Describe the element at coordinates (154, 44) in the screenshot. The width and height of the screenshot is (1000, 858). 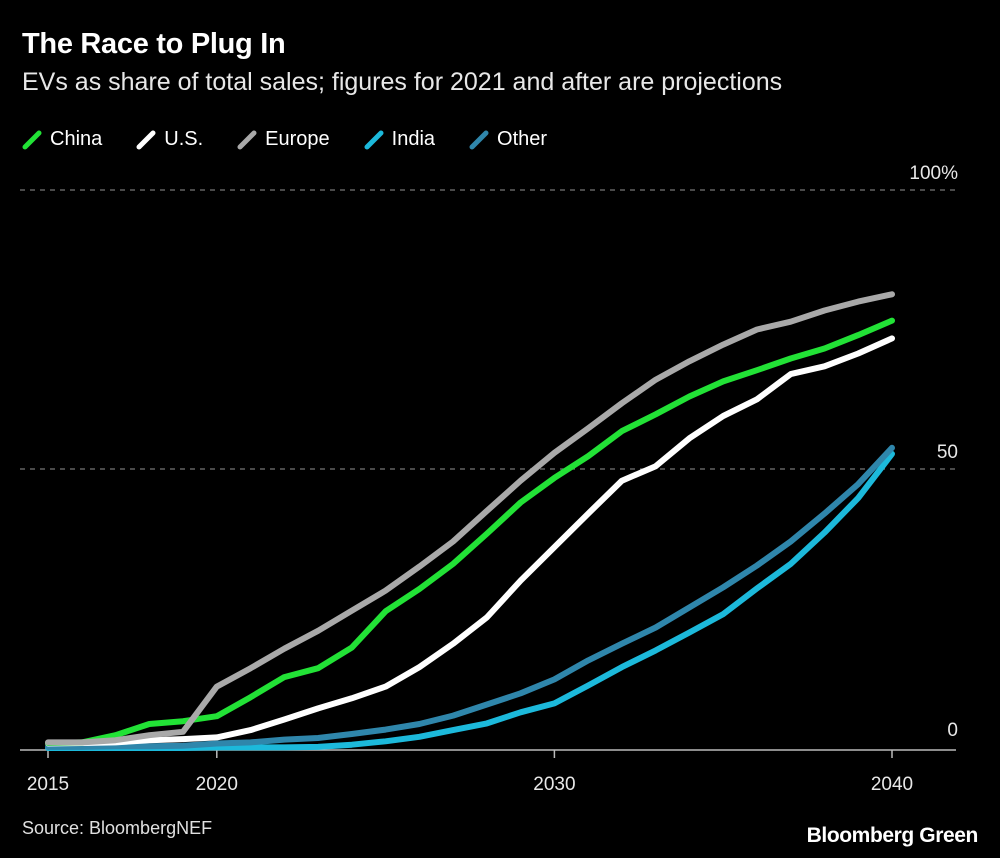
I see `chart-title: The Race to Plug In` at that location.